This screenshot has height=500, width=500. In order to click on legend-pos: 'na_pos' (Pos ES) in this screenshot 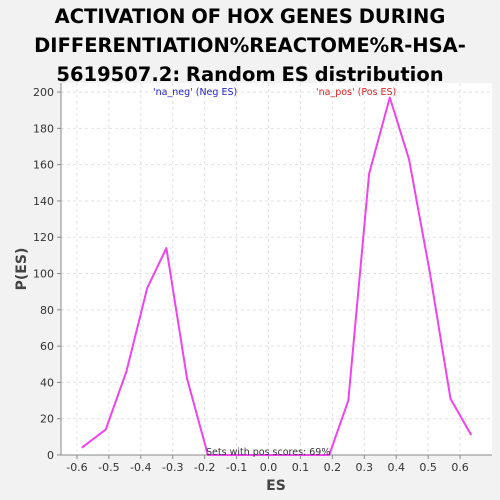, I will do `click(356, 92)`.